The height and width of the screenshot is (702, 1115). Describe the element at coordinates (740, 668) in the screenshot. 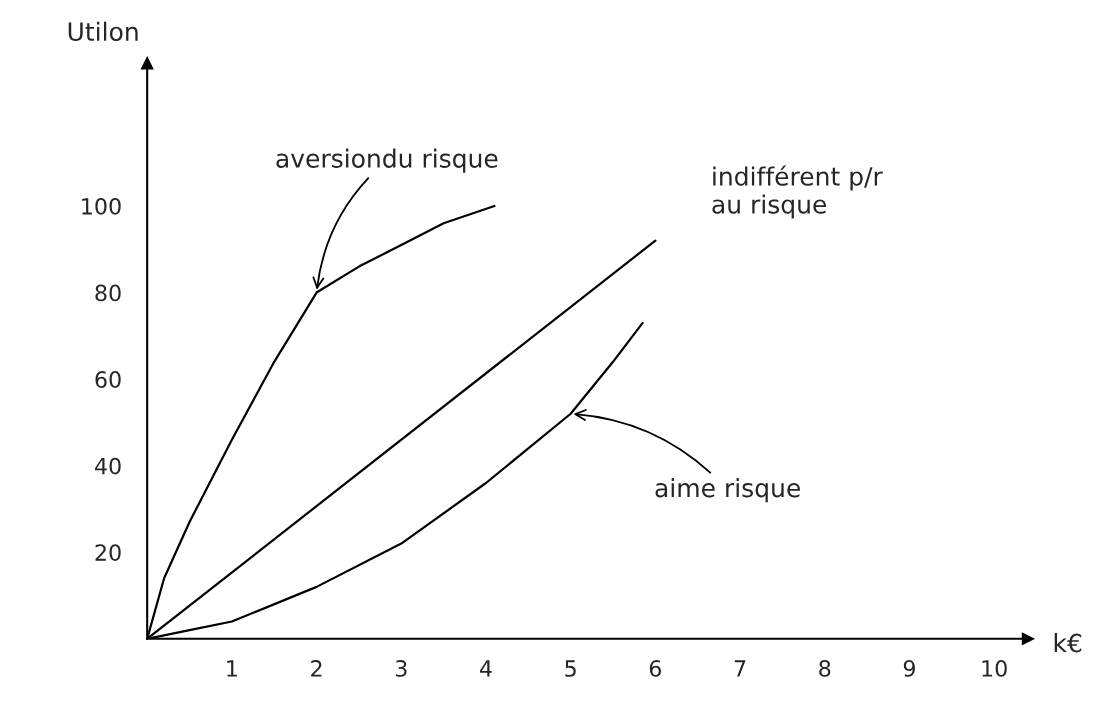

I see `x-tick-label: 7` at that location.